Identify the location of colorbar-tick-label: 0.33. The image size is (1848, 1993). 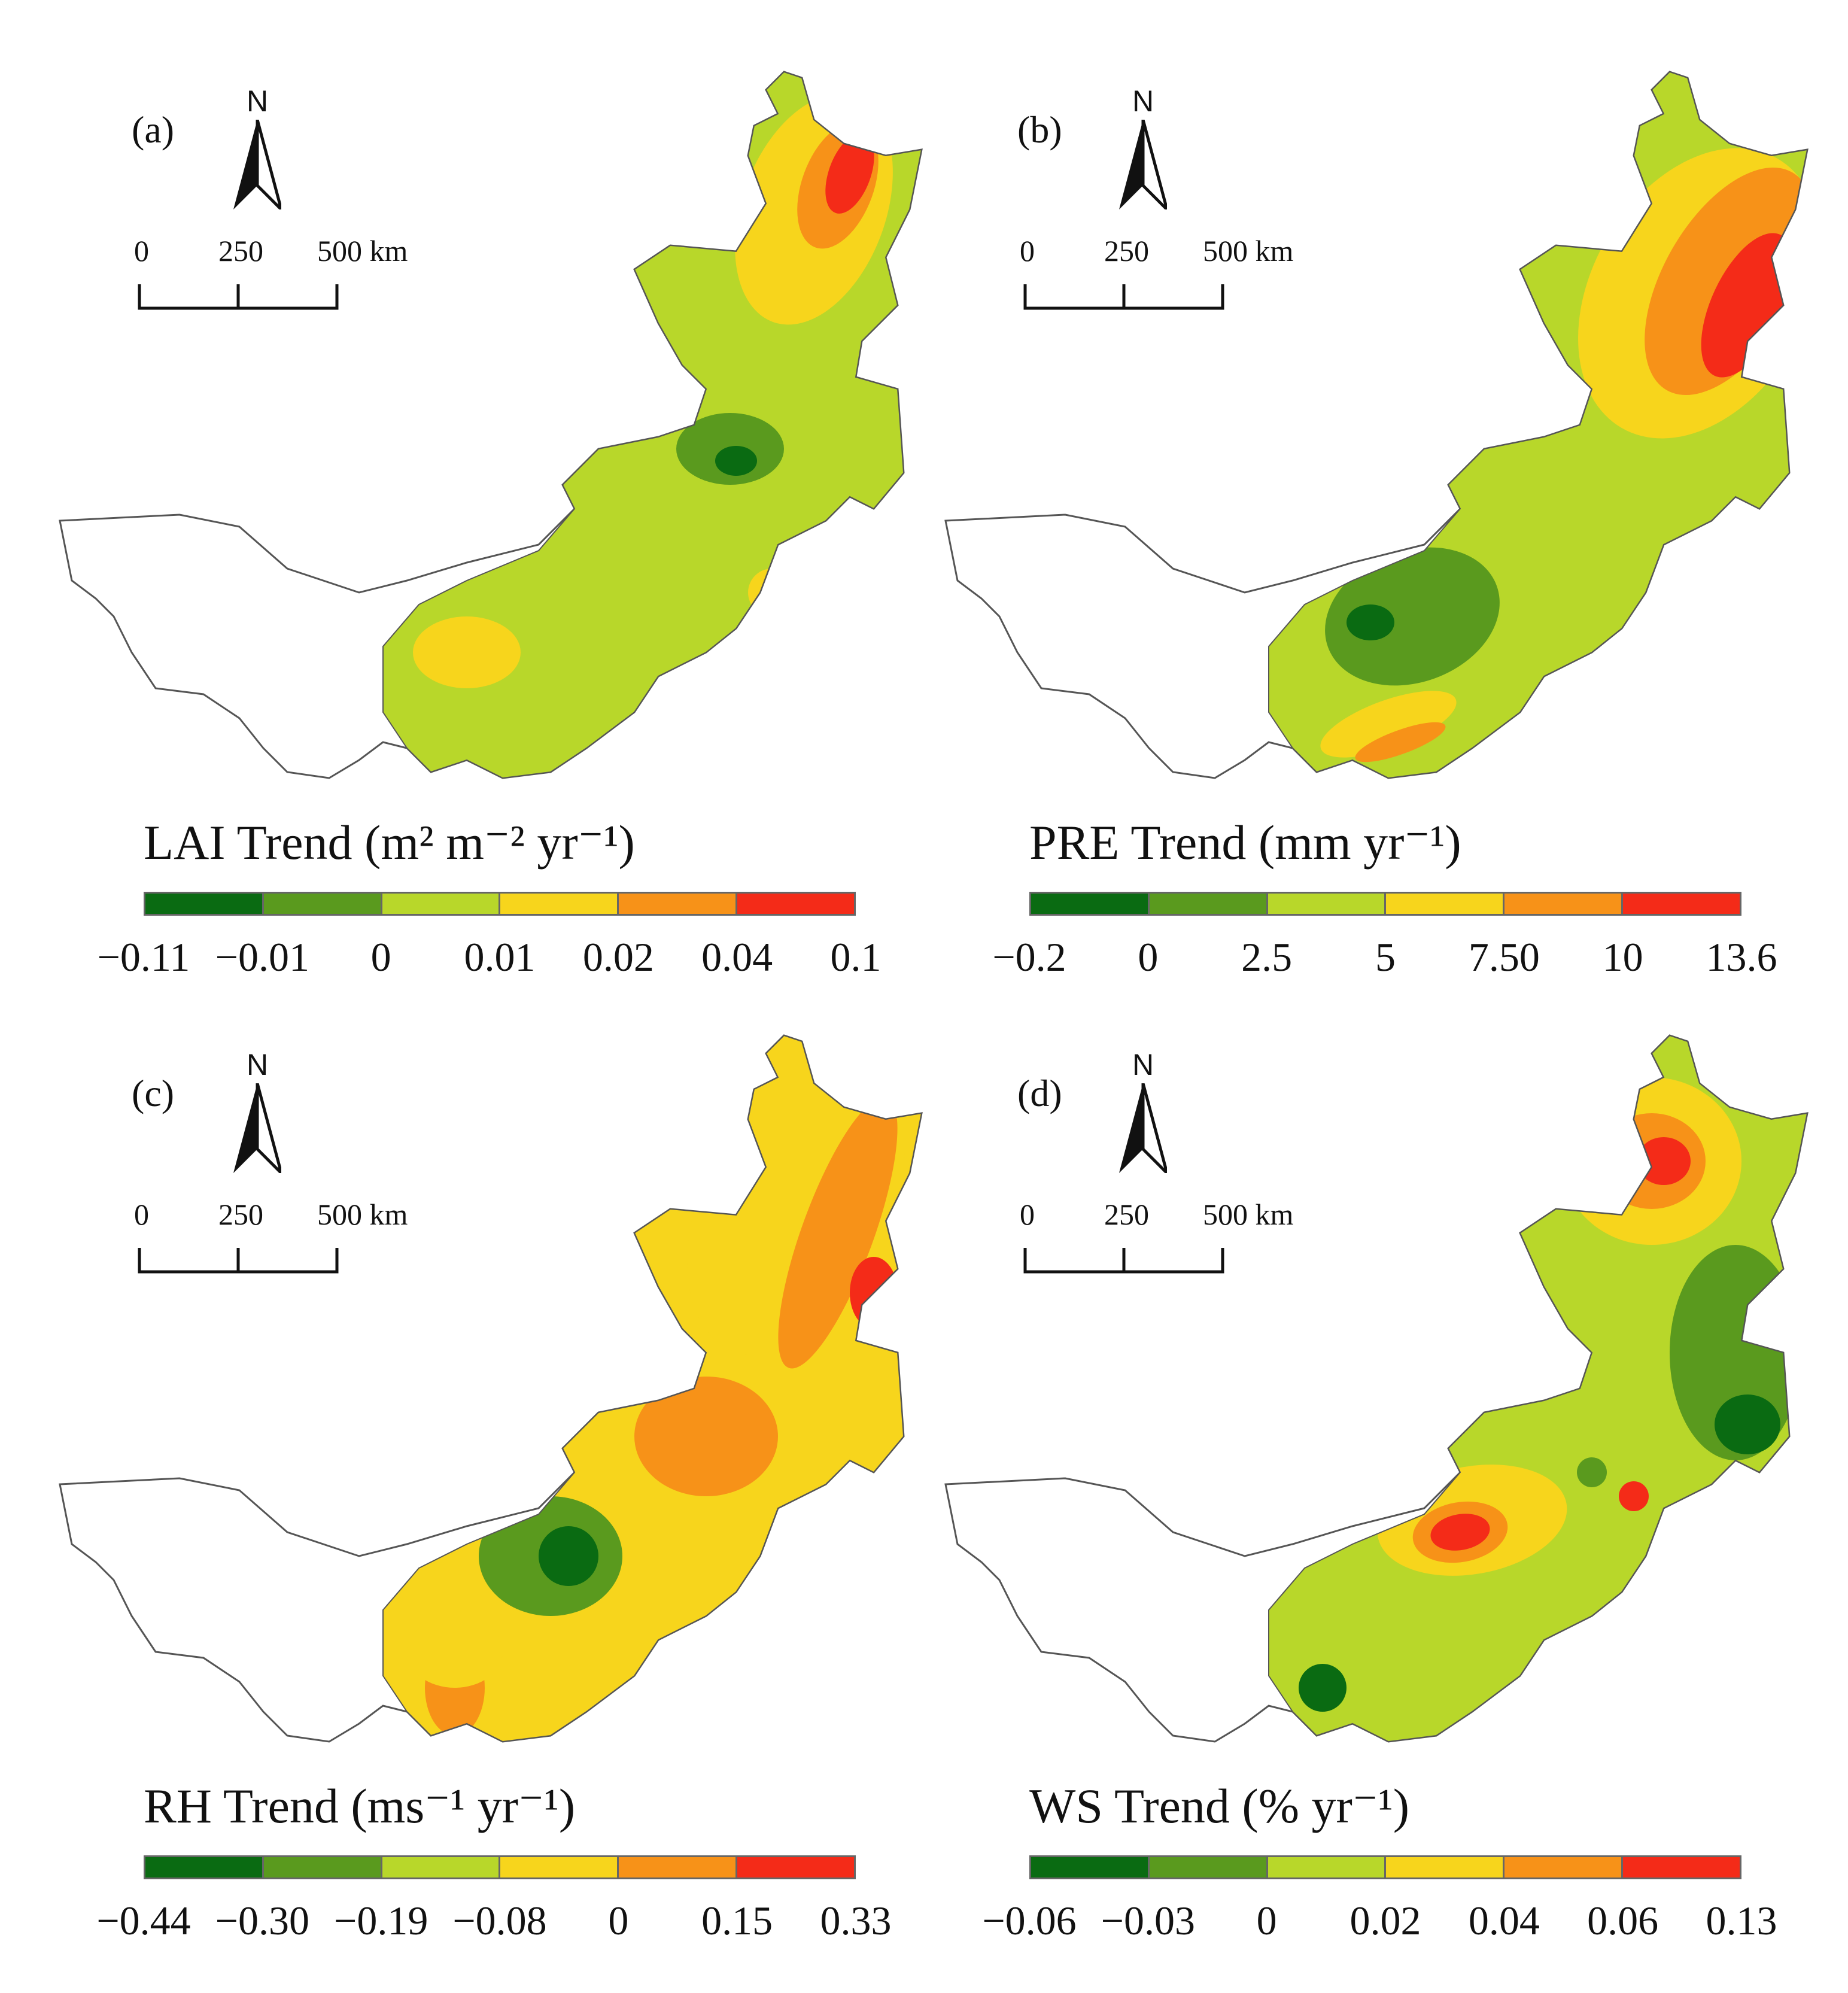
(856, 1920).